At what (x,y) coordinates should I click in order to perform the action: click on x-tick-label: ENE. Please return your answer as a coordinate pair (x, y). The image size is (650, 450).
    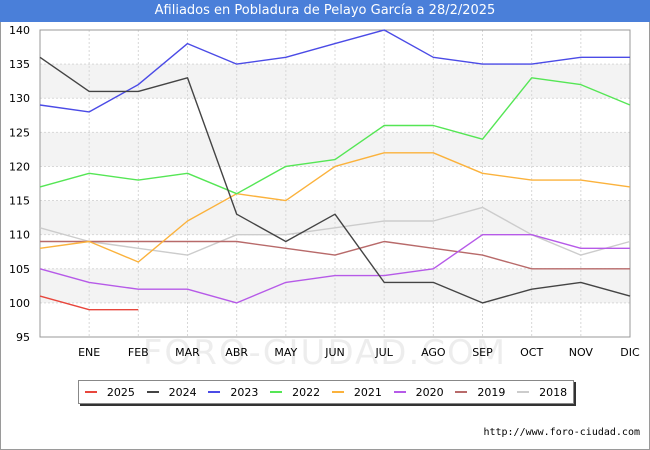
    Looking at the image, I should click on (89, 352).